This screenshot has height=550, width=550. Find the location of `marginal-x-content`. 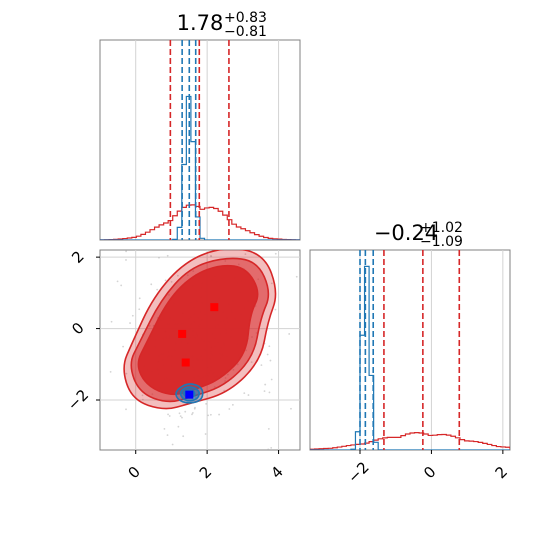

marginal-x-content is located at coordinates (200, 140).